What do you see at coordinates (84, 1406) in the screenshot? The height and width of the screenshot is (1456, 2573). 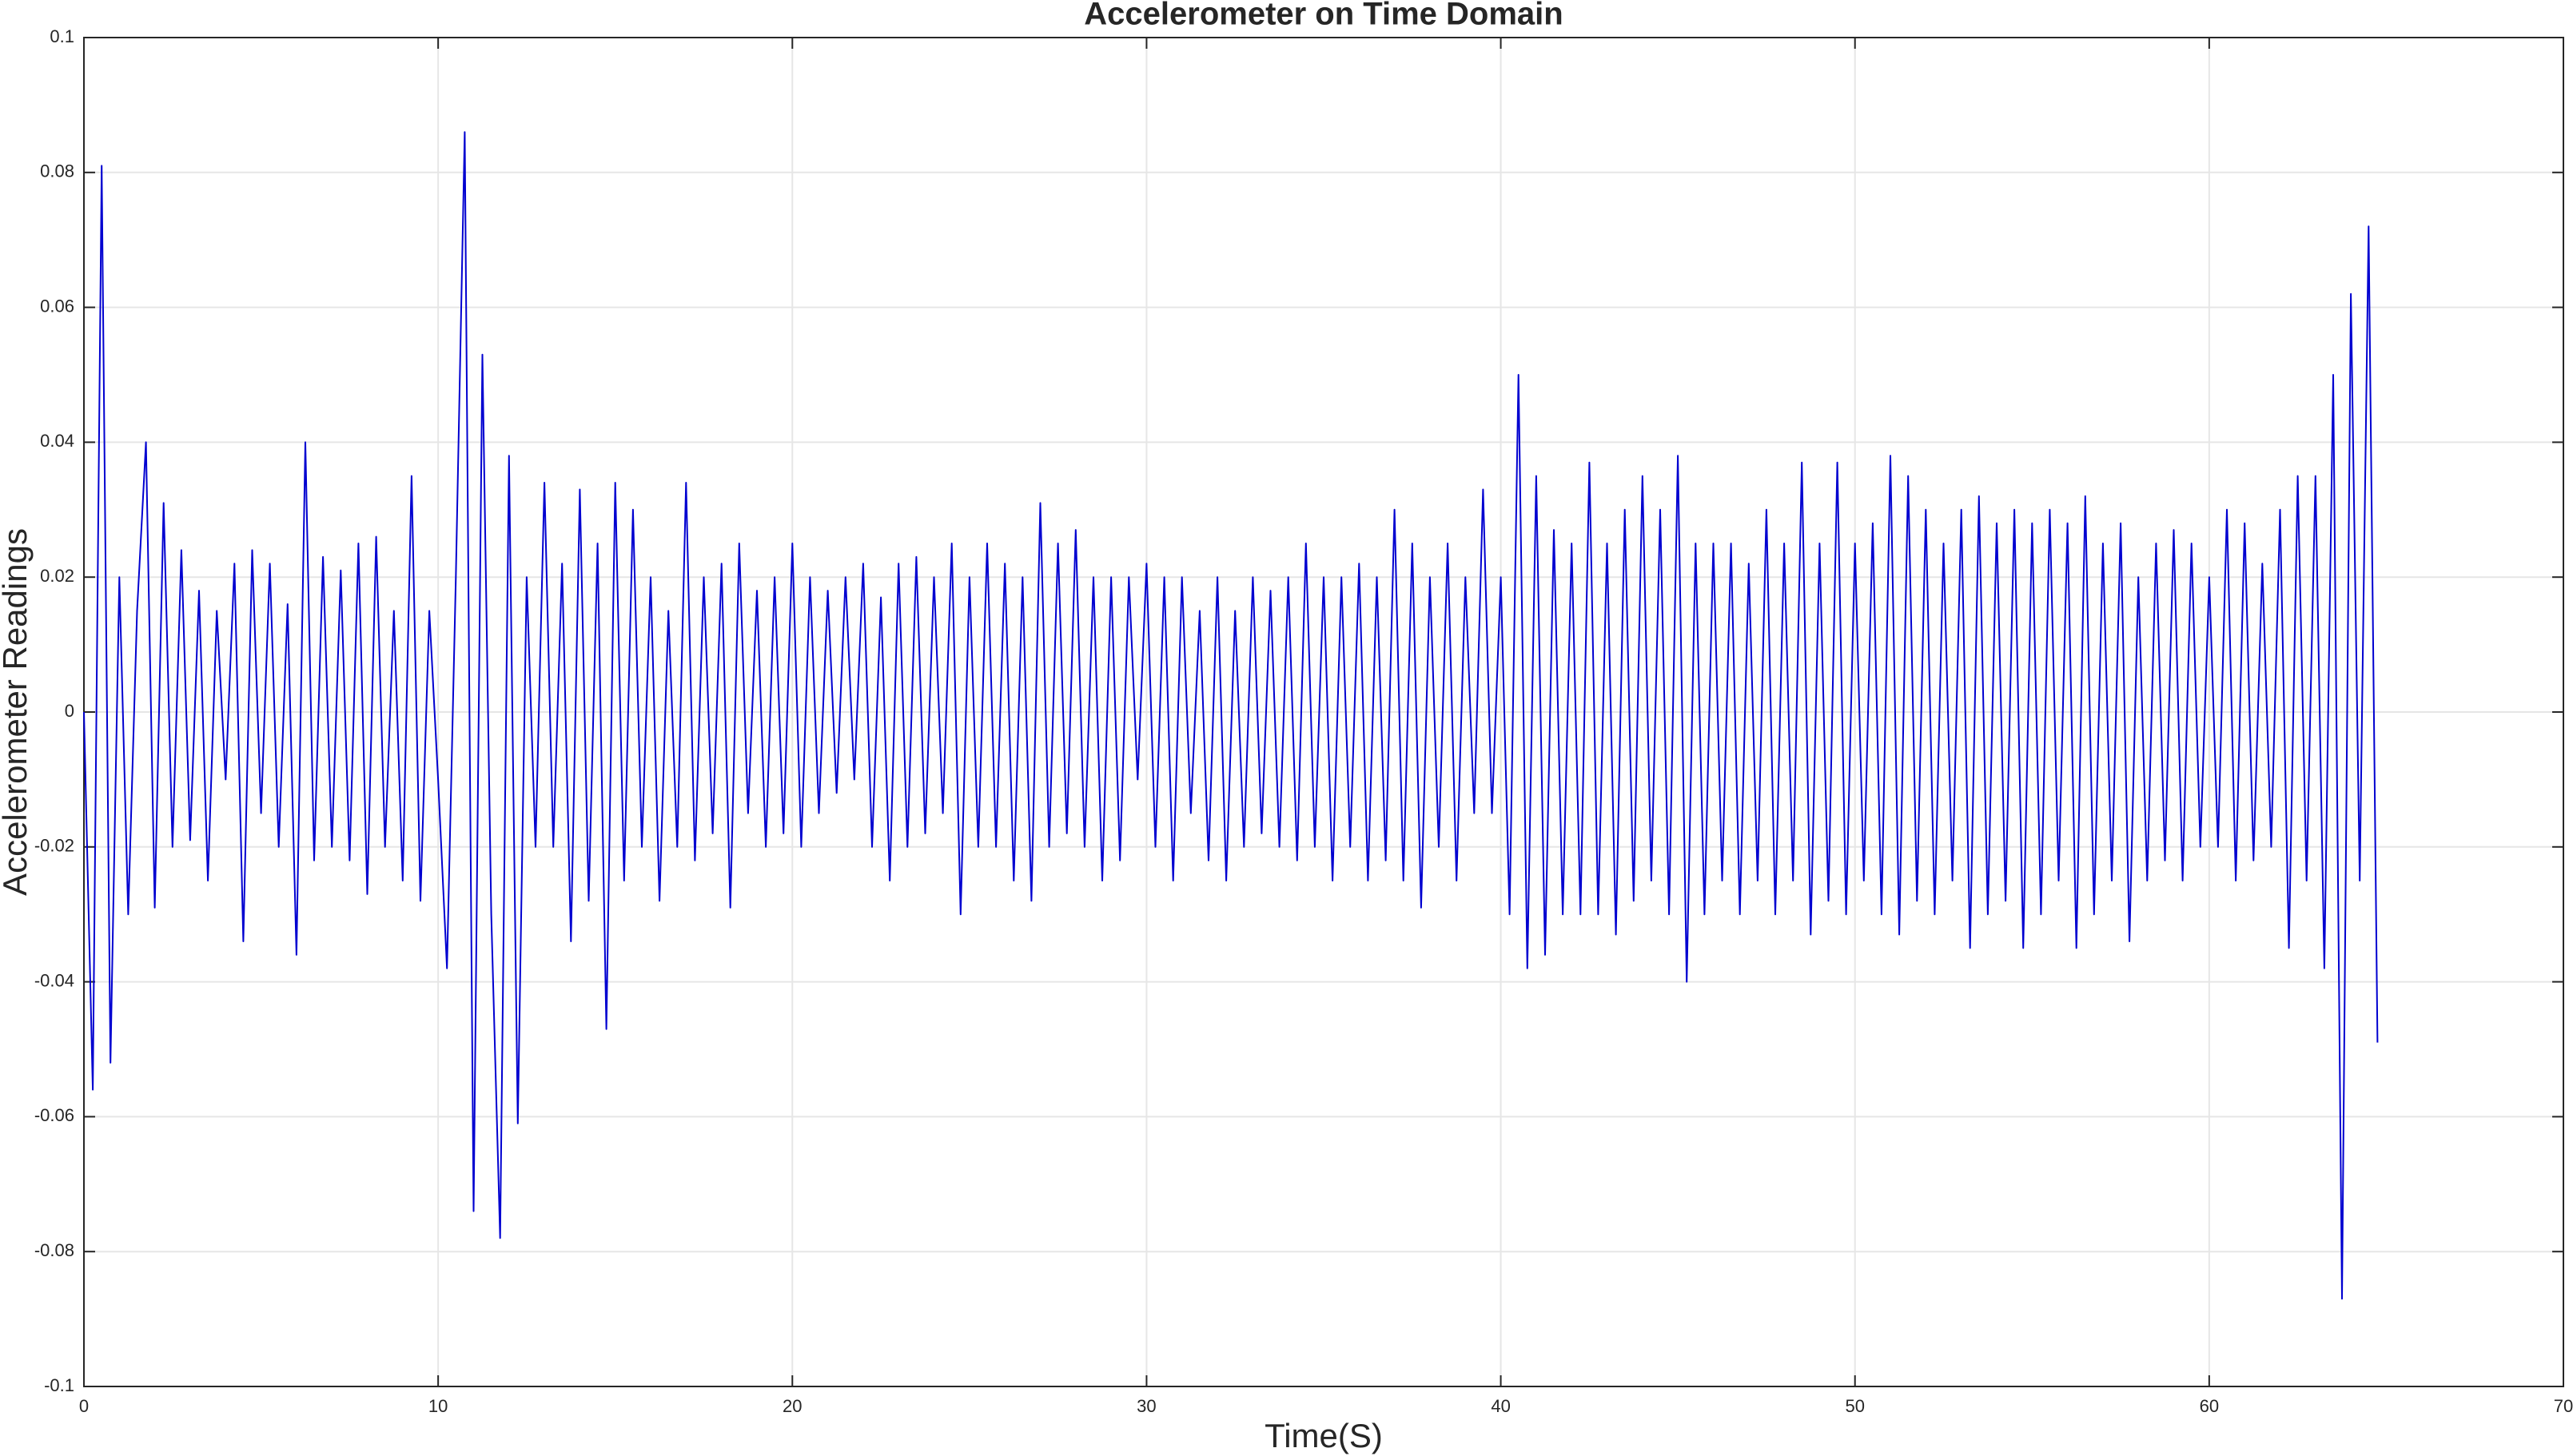 I see `x-tick-label: 0` at bounding box center [84, 1406].